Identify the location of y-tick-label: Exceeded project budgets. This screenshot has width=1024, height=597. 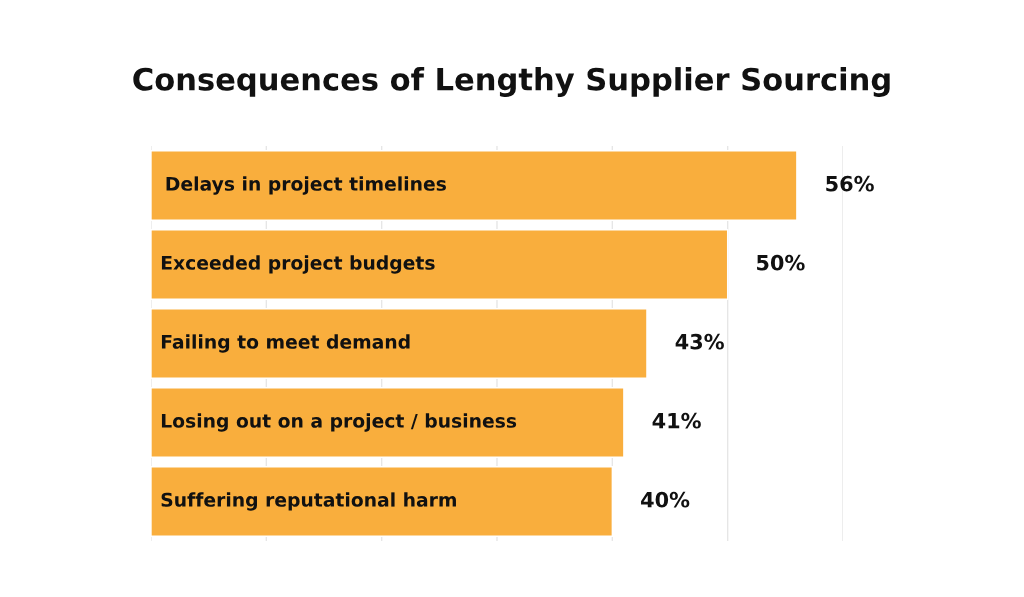
(298, 264).